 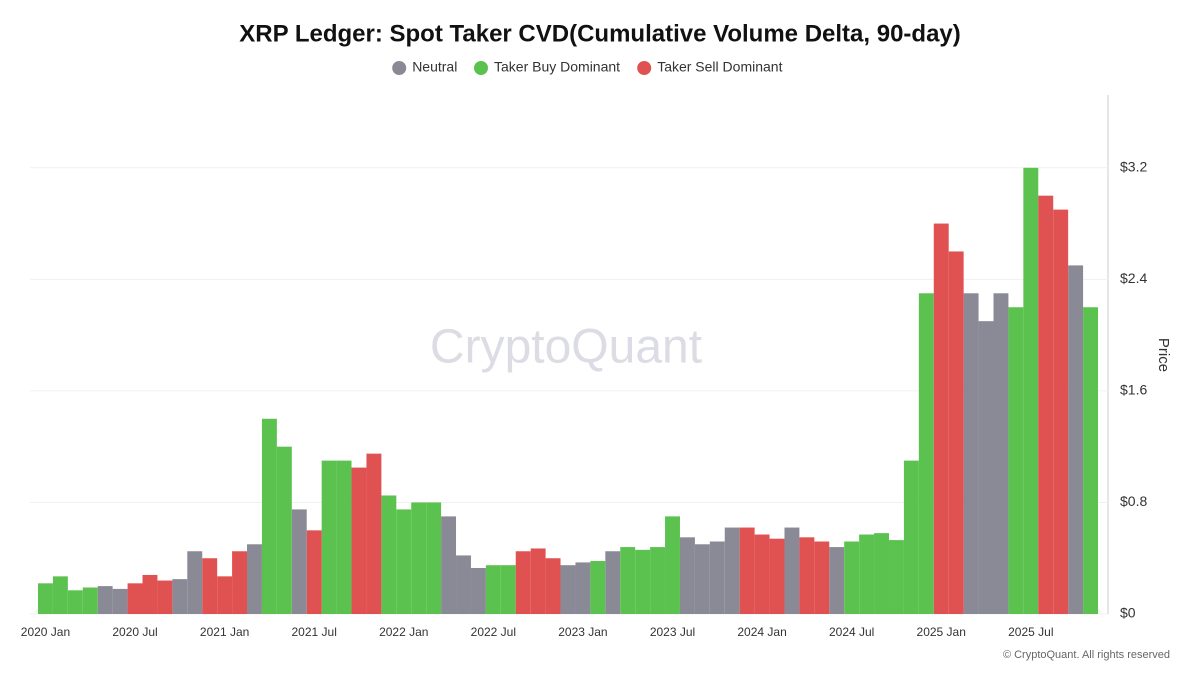 What do you see at coordinates (1128, 613) in the screenshot?
I see `y-tick-label: $0` at bounding box center [1128, 613].